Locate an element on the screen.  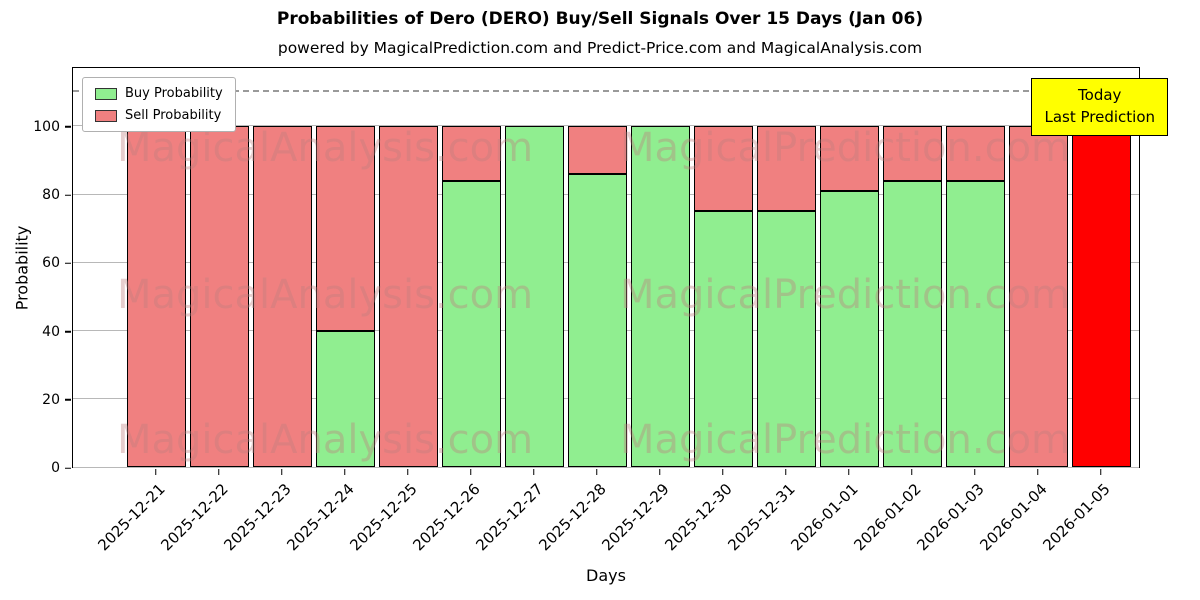
legend: Buy Probability Sell Probability is located at coordinates (159, 104).